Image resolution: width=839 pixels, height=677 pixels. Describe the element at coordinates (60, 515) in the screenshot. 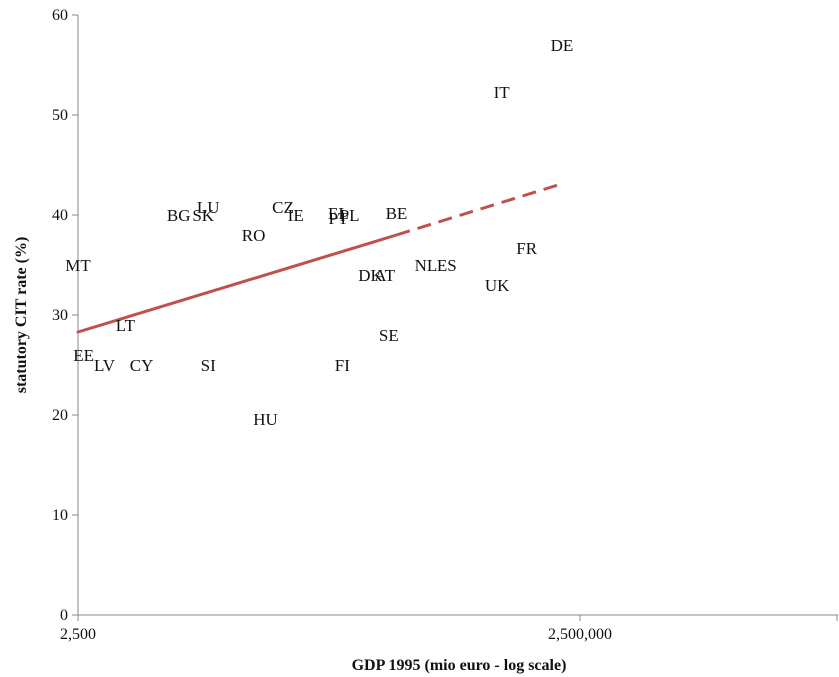

I see `y-tick-label: 10` at that location.